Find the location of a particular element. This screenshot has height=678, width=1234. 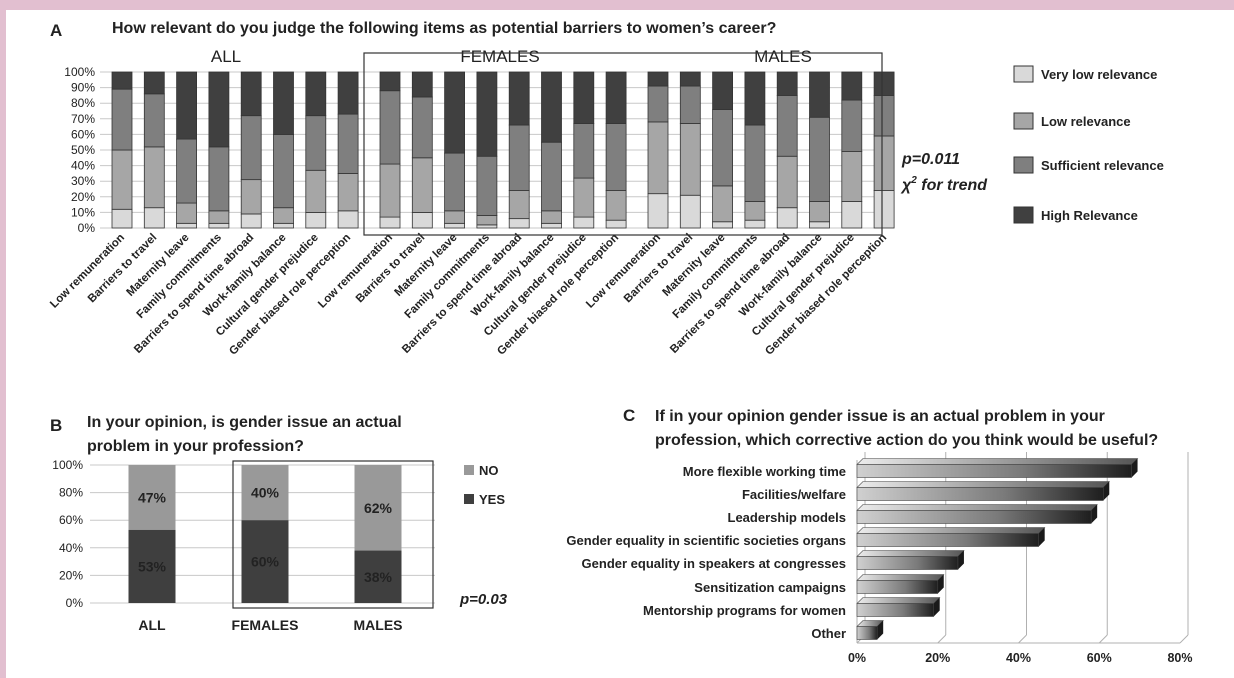

bar-all-family-commitments-very-low-relevance is located at coordinates (219, 225).